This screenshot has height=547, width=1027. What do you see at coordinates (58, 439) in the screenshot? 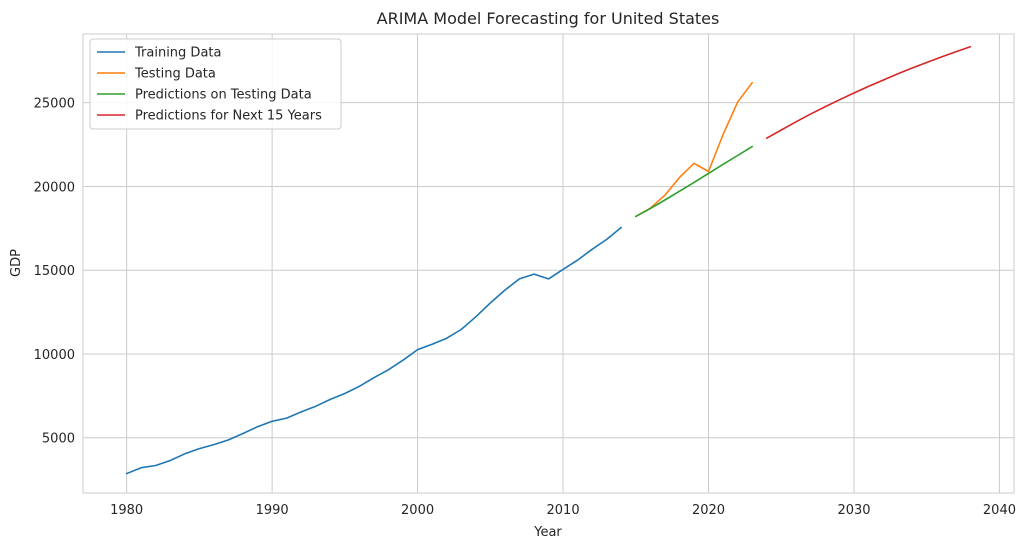
I see `y-tick-label: 5000` at bounding box center [58, 439].